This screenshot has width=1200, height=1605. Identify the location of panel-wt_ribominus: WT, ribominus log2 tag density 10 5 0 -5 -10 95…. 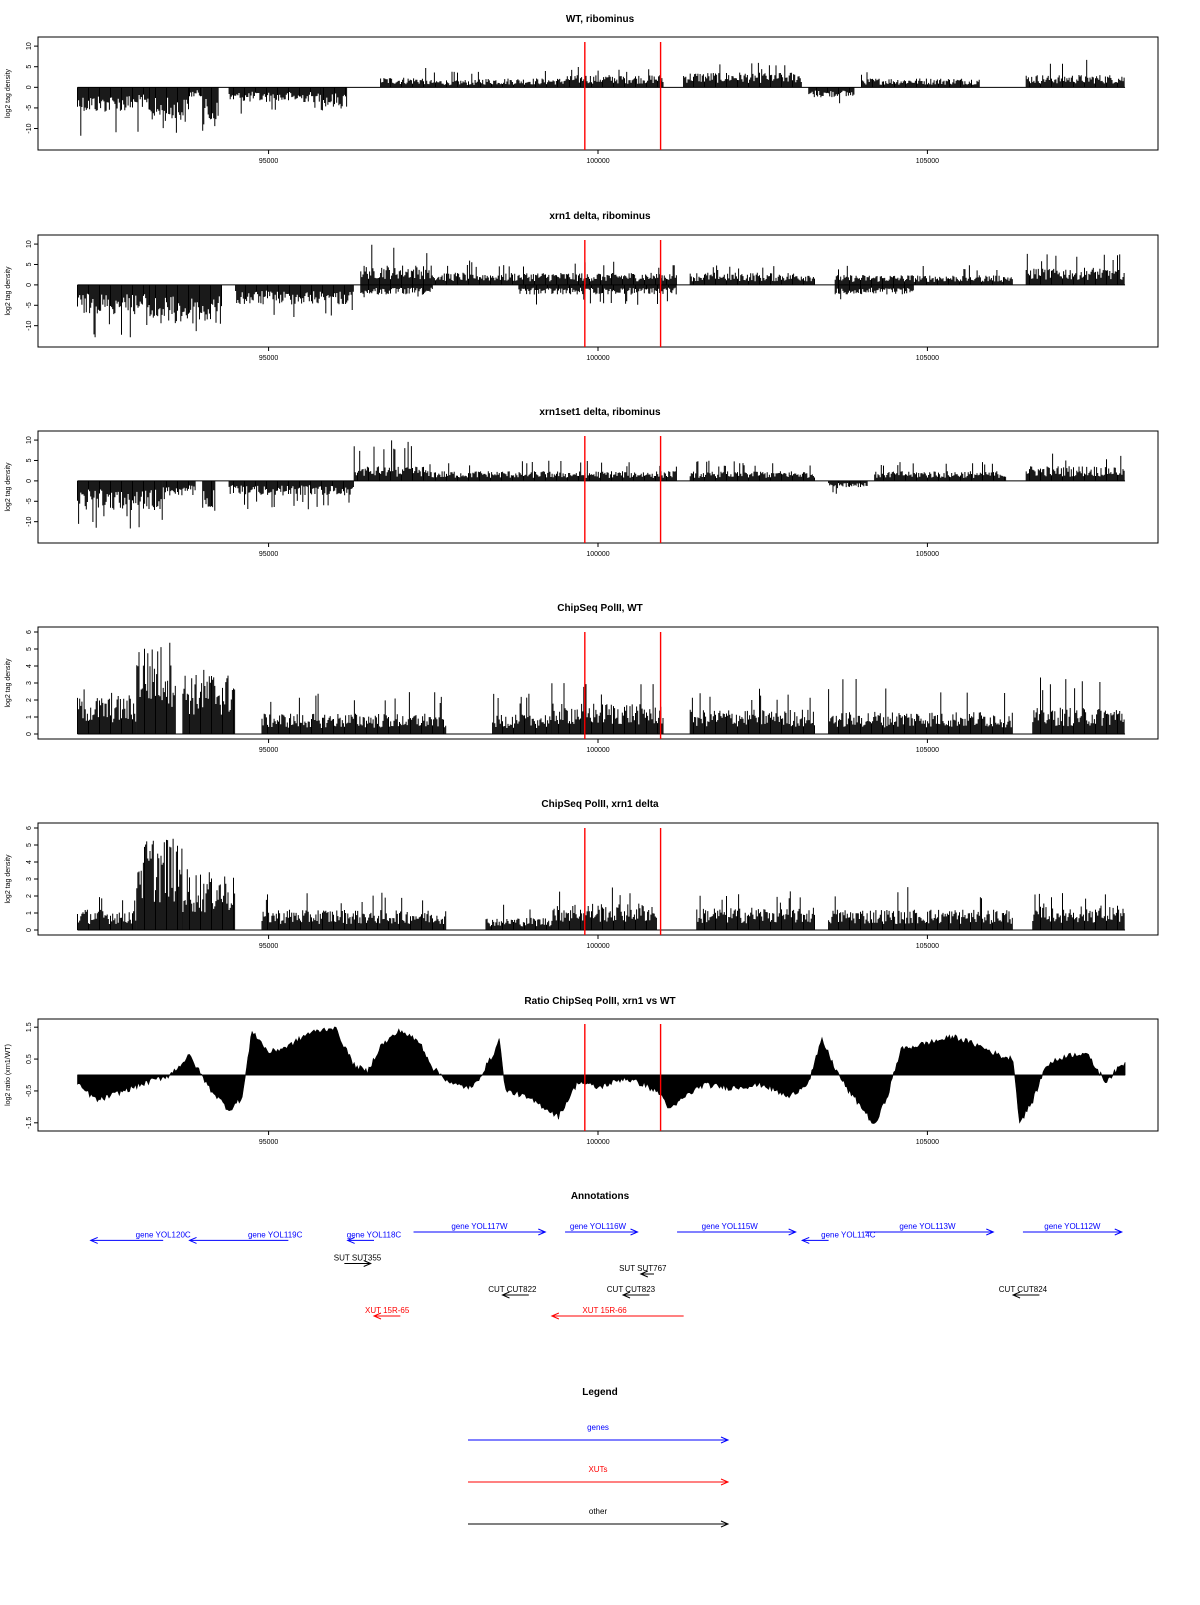
(582, 89).